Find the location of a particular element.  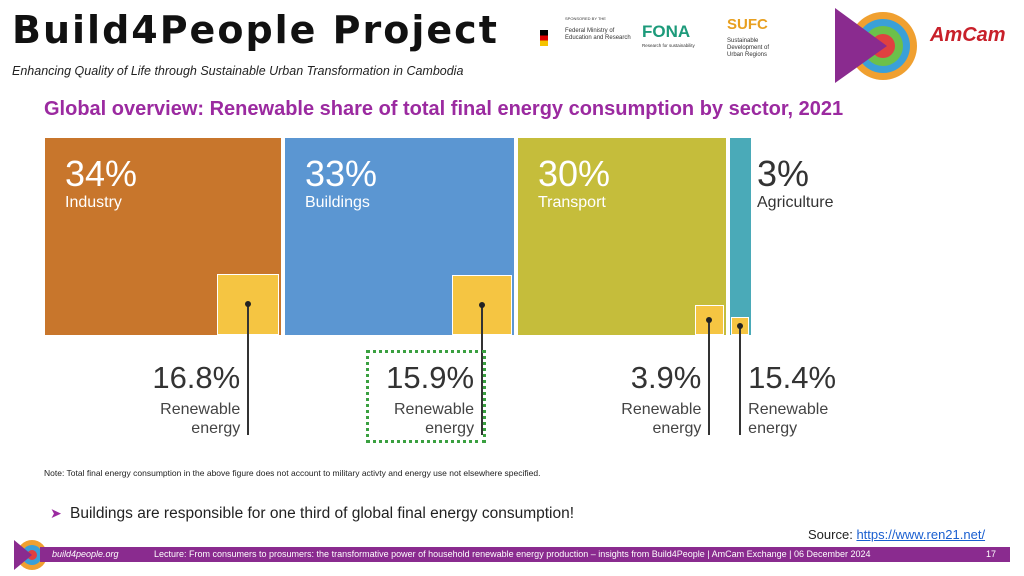

sufc-caption: Sustainable Development of Urban Regions is located at coordinates (748, 48).